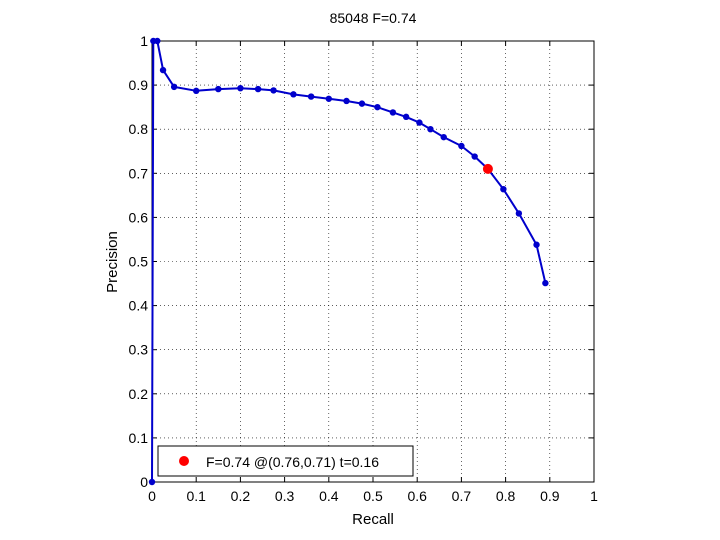 This screenshot has width=720, height=540. Describe the element at coordinates (196, 496) in the screenshot. I see `x-tick-label: 0.1` at that location.